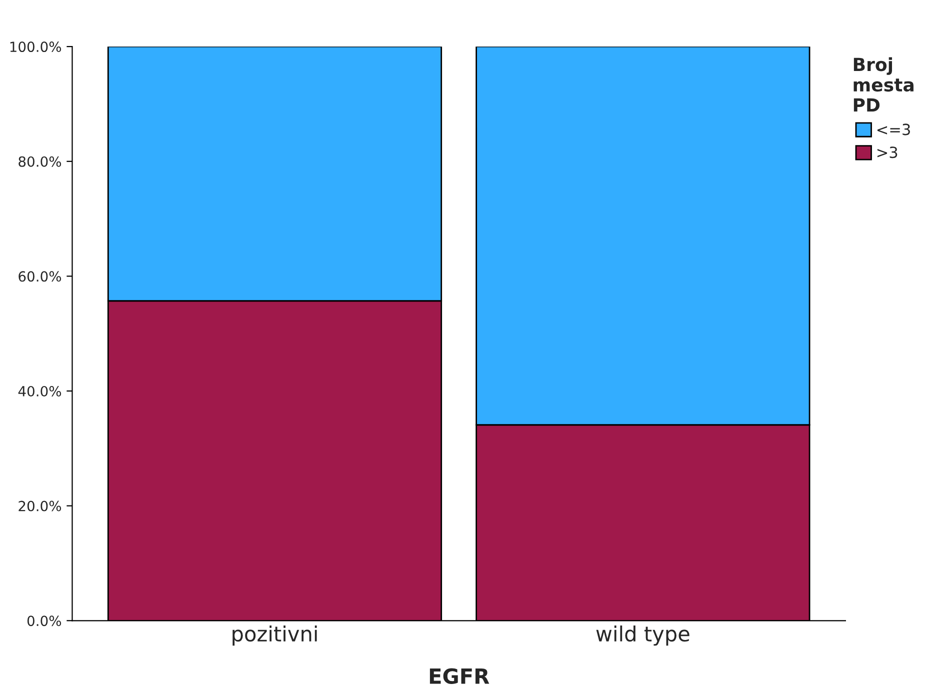 Image resolution: width=926 pixels, height=695 pixels. I want to click on legend-title: Broj mesta PD, so click(884, 84).